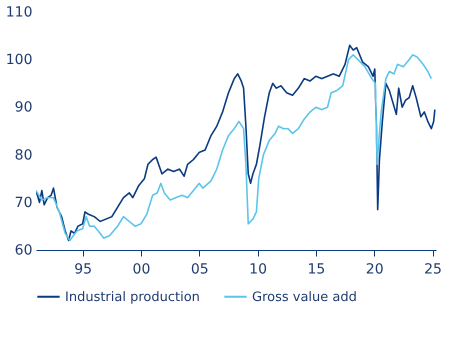  Describe the element at coordinates (83, 270) in the screenshot. I see `x-tick-label: 95` at that location.